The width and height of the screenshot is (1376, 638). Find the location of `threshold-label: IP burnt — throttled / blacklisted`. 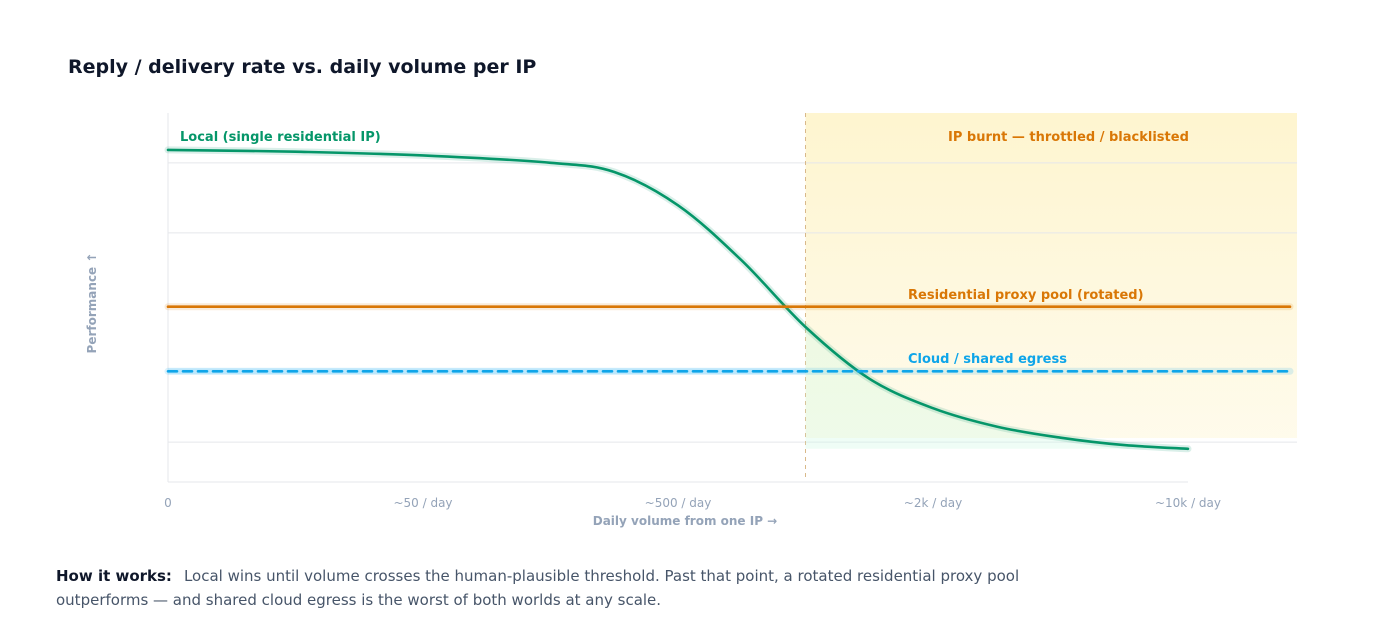

threshold-label: IP burnt — throttled / blacklisted is located at coordinates (1068, 137).